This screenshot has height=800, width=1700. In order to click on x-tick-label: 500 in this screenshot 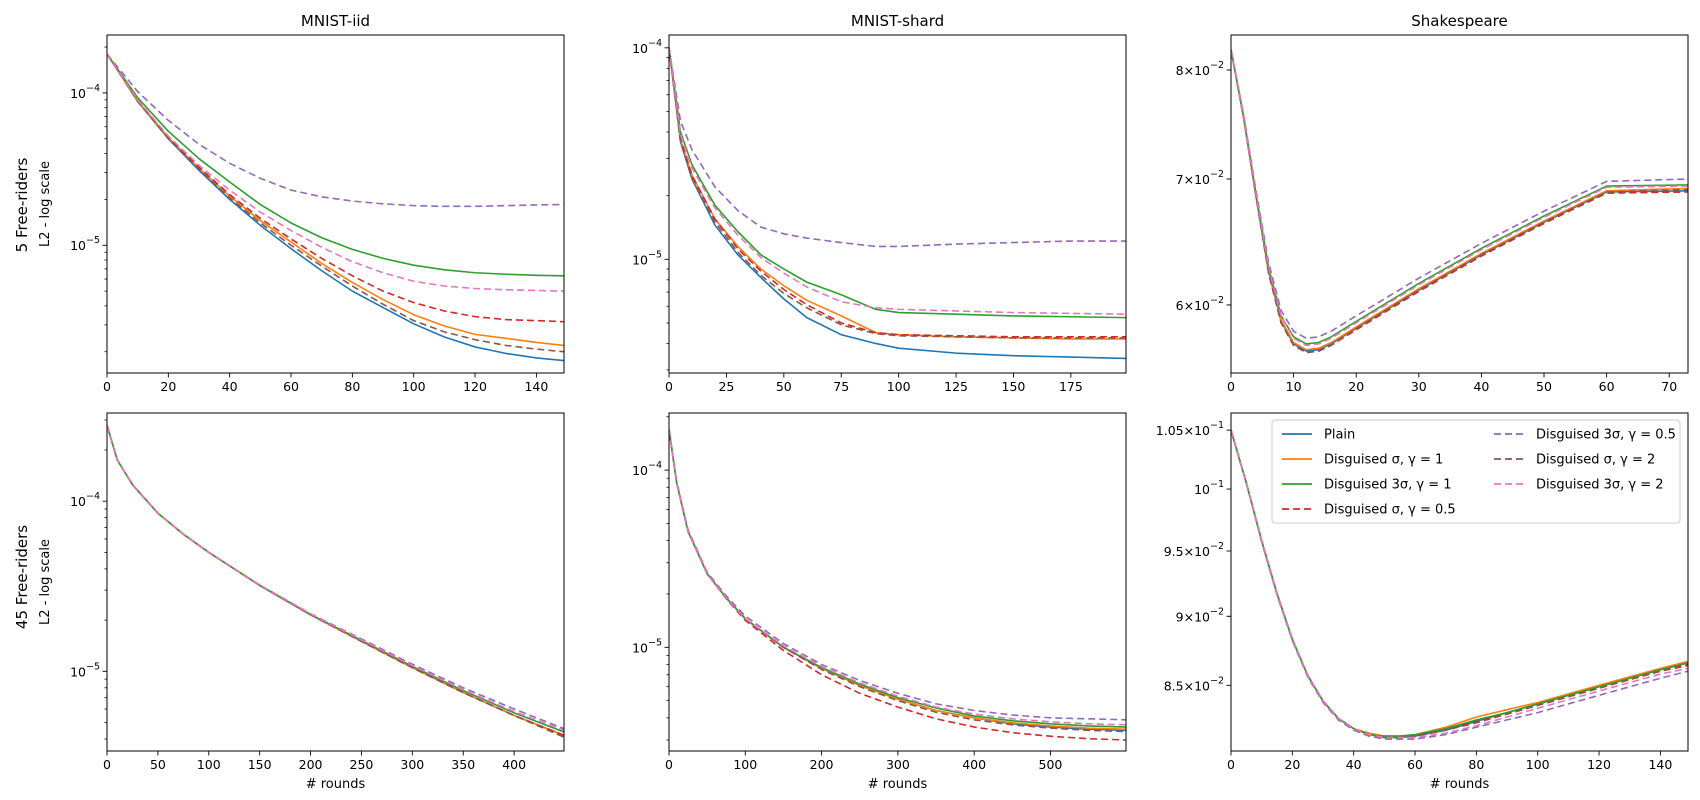, I will do `click(1051, 764)`.